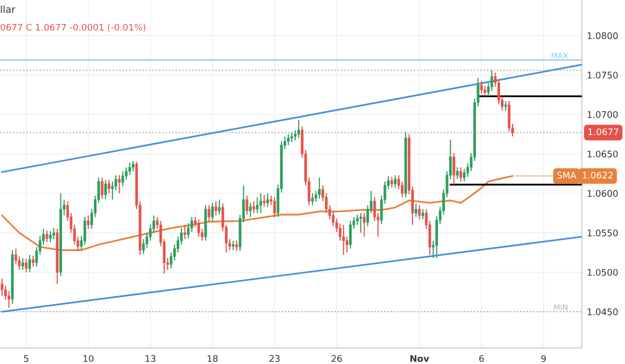 The image size is (625, 364). What do you see at coordinates (213, 358) in the screenshot?
I see `x-tick-label: 18` at bounding box center [213, 358].